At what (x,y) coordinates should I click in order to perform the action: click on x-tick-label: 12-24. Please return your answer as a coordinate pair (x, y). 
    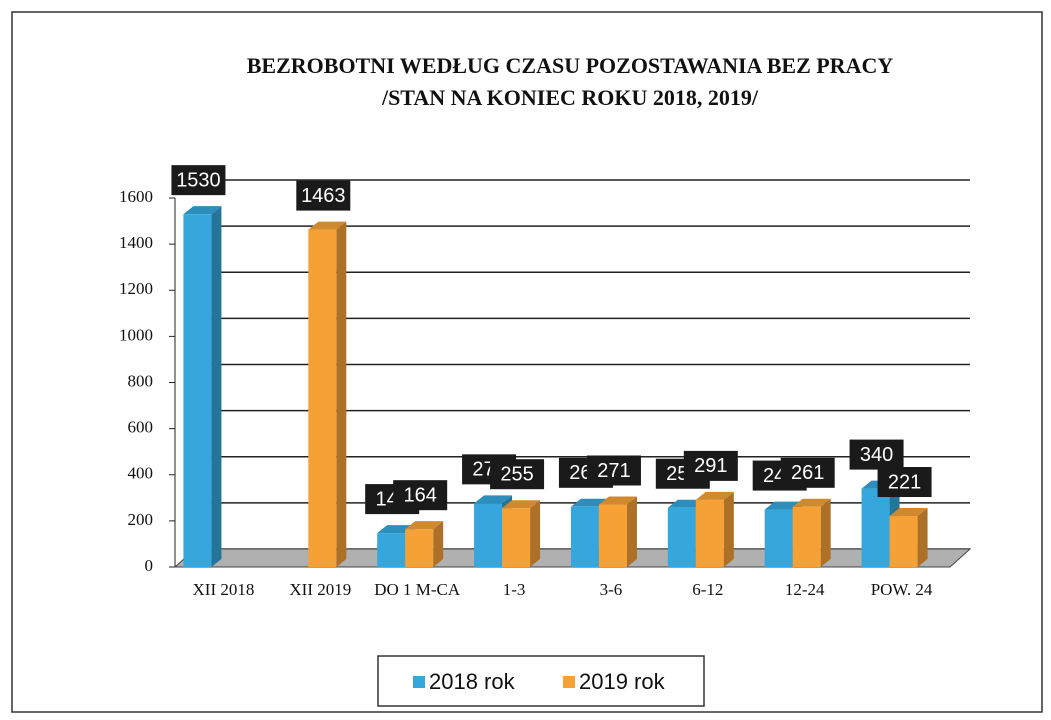
    Looking at the image, I should click on (805, 589).